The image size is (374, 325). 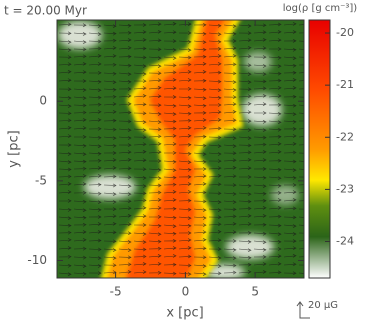 I want to click on scale-label: 20 μG, so click(x=323, y=305).